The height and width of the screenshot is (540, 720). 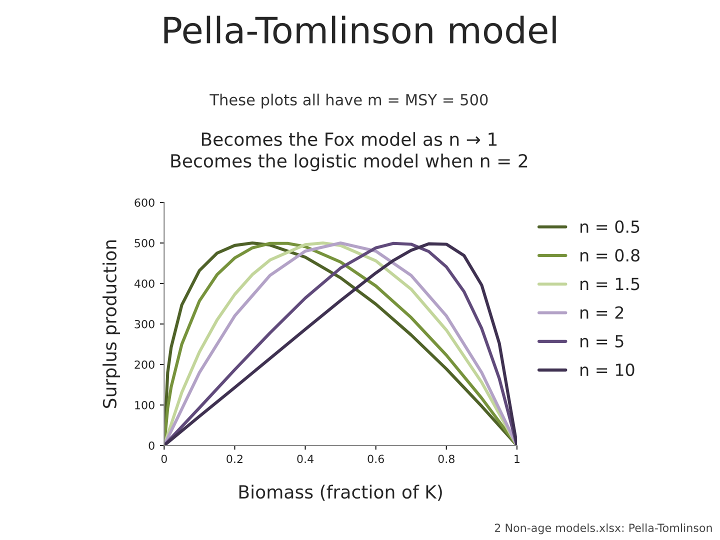 I want to click on y-tick-label: 500, so click(x=144, y=243).